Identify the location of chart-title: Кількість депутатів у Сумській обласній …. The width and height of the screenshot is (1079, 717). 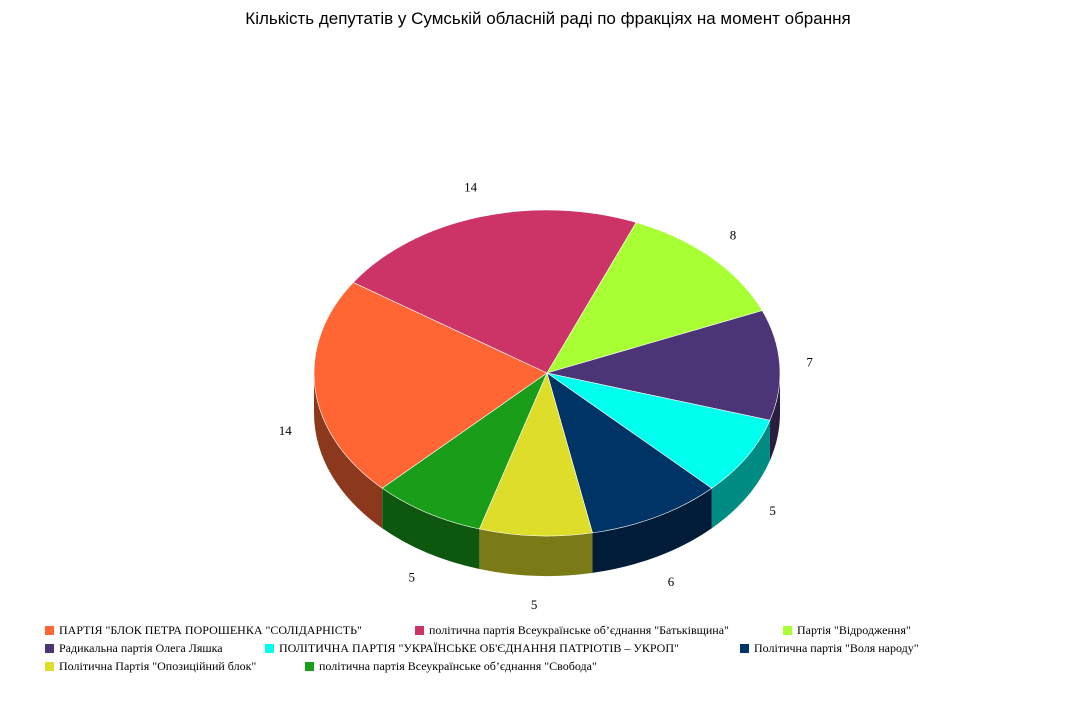
(547, 18).